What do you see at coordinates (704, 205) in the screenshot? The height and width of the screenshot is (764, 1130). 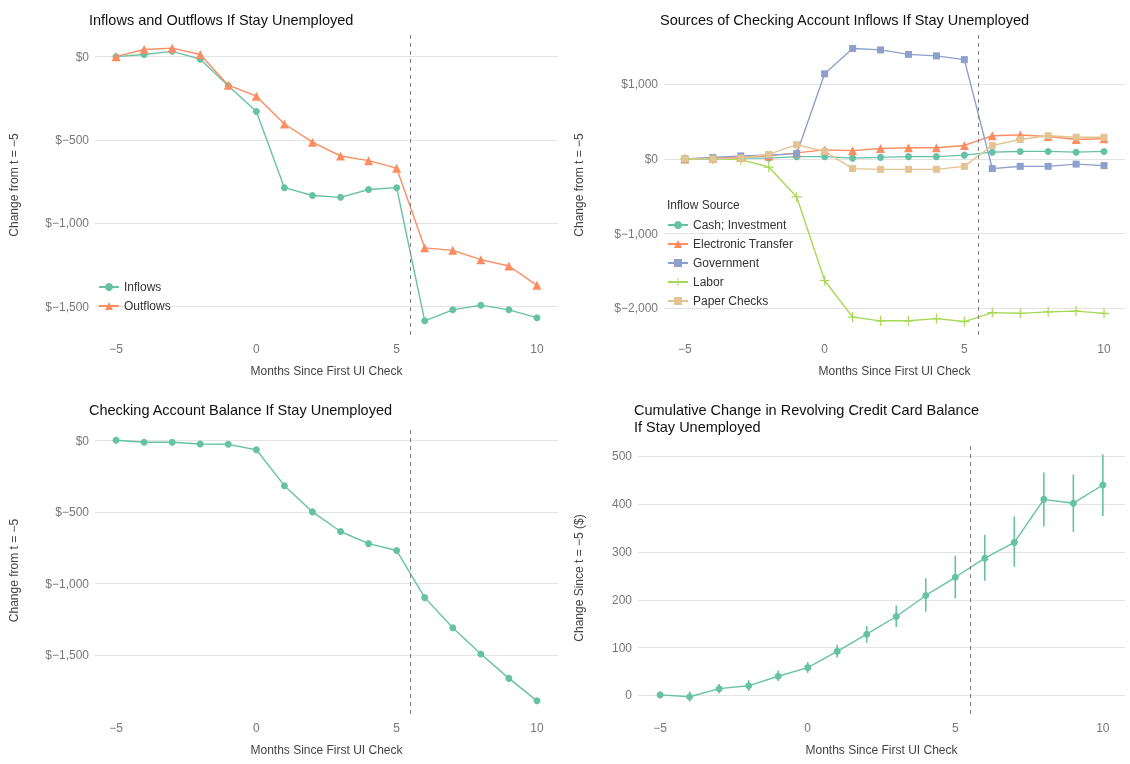 I see `legend-title: Inflow Source` at bounding box center [704, 205].